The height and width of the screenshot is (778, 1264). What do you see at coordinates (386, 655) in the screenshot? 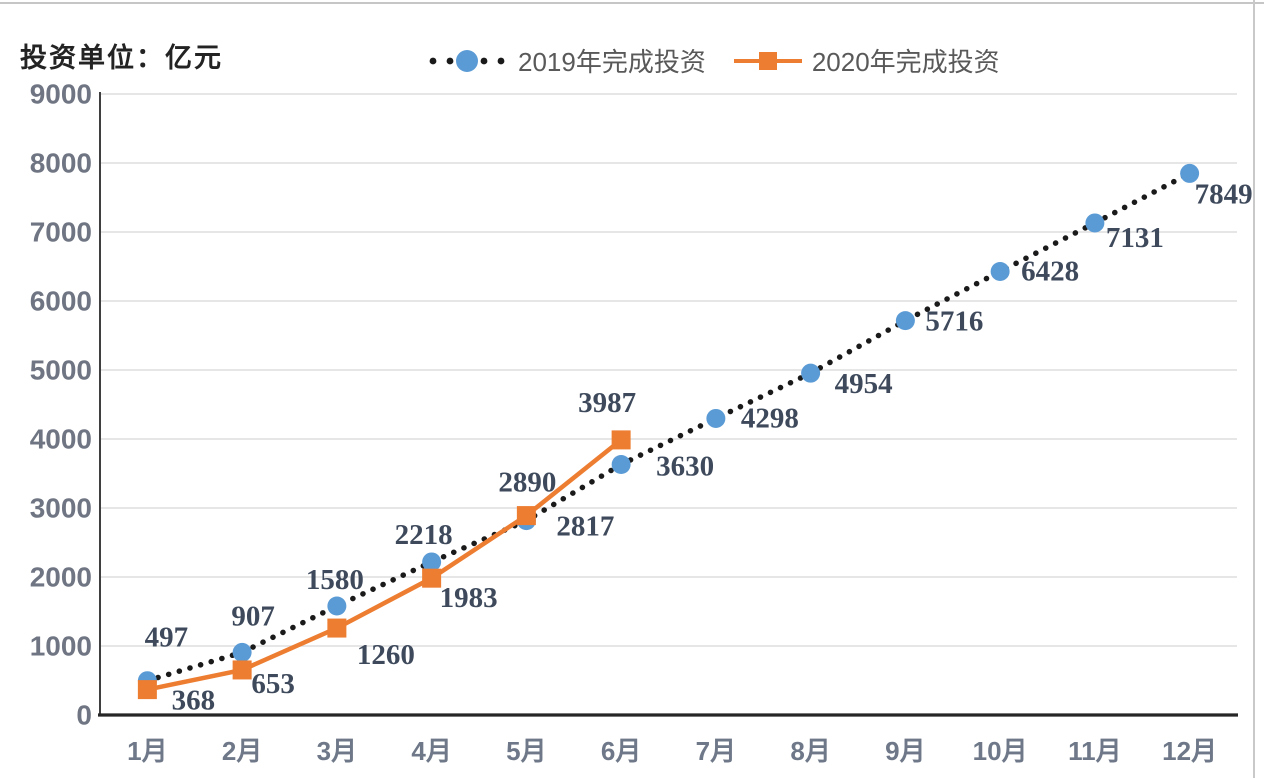
I see `data-label: 1260` at bounding box center [386, 655].